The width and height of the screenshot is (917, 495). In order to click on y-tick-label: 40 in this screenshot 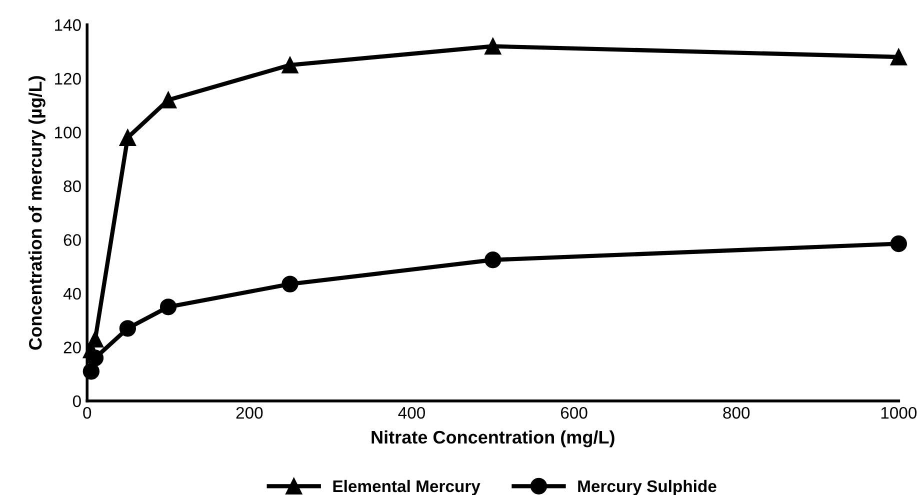, I will do `click(72, 294)`.